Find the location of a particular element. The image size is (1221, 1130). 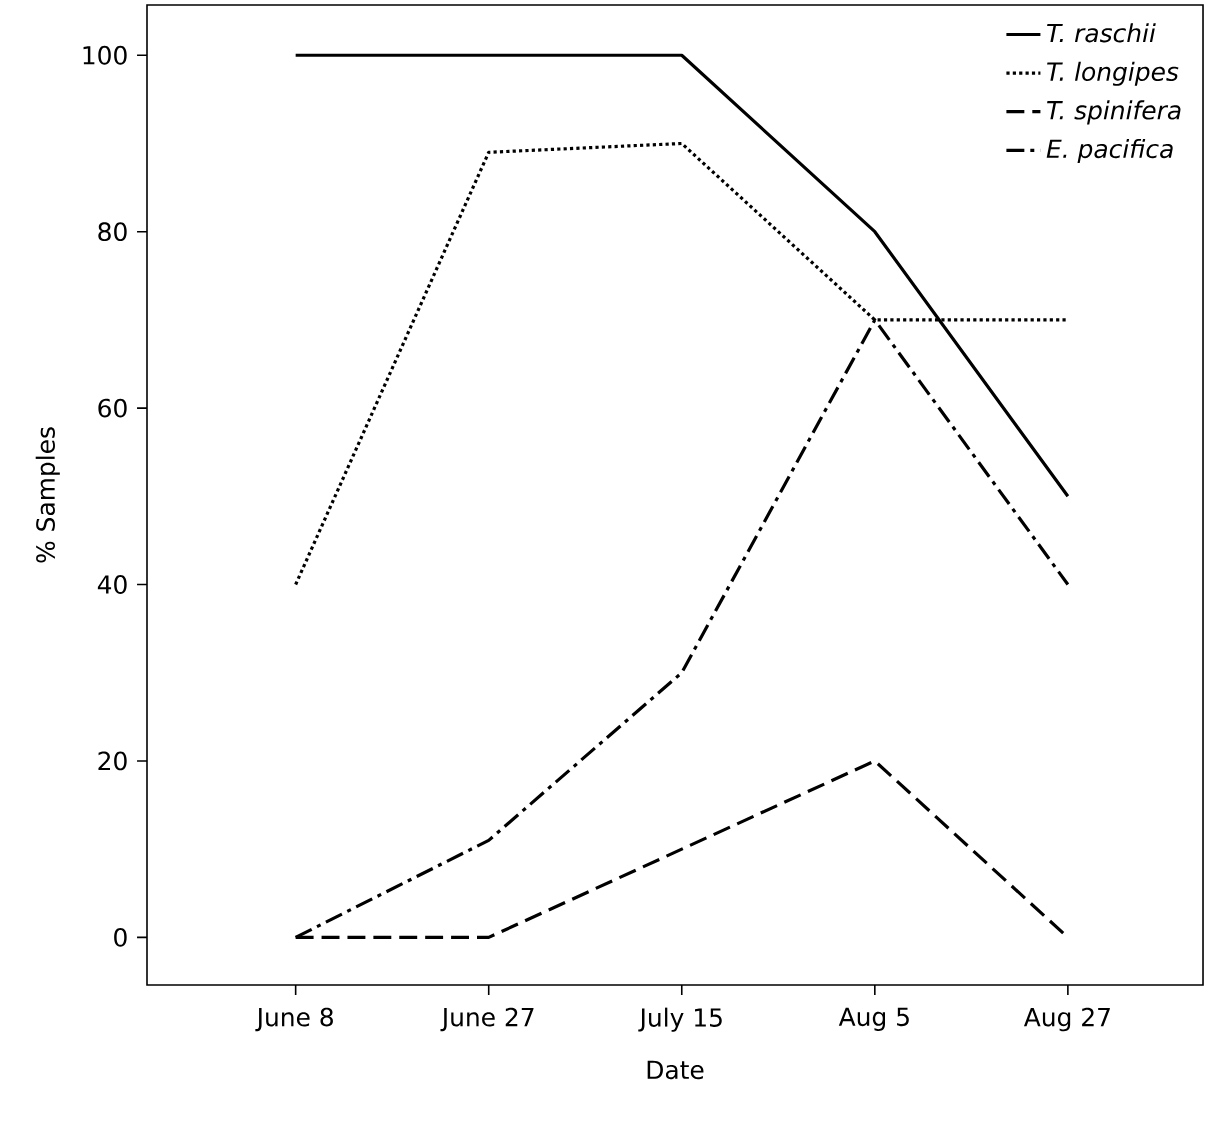

y-tick-label: 60 is located at coordinates (112, 408).